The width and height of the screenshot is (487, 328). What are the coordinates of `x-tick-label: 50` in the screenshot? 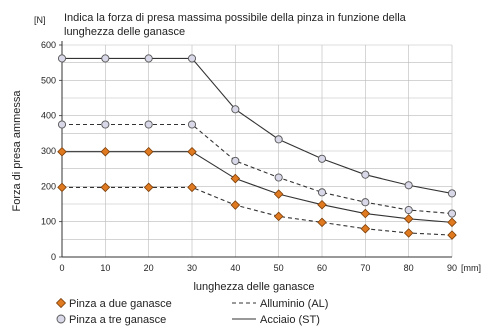 It's located at (279, 268).